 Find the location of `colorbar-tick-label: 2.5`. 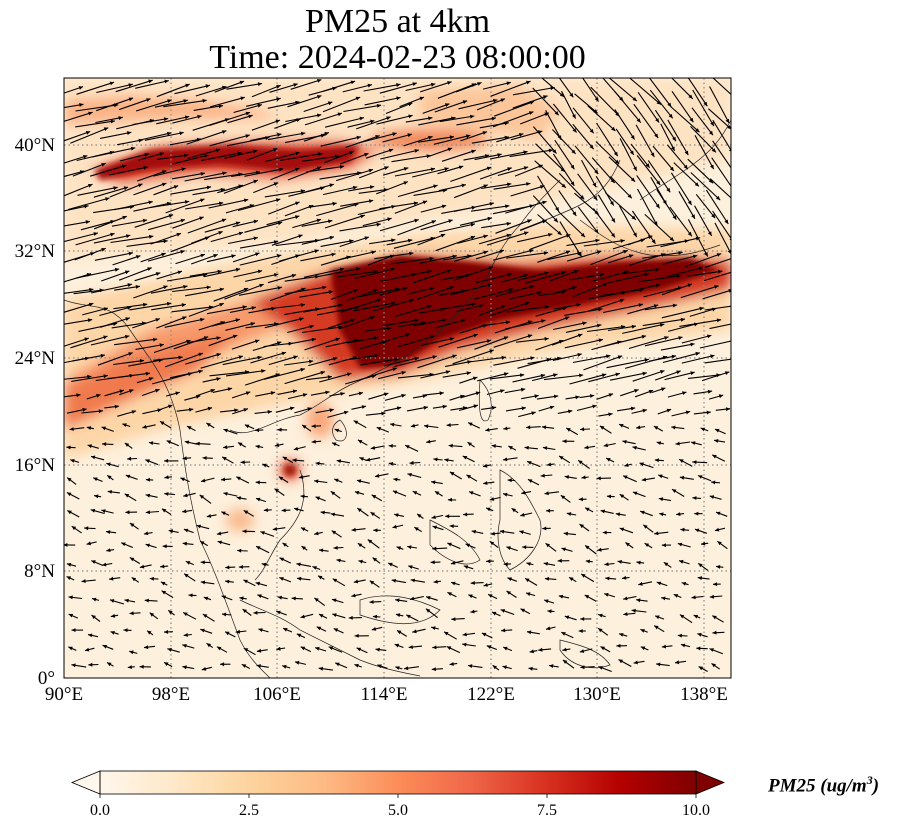

colorbar-tick-label: 2.5 is located at coordinates (249, 810).